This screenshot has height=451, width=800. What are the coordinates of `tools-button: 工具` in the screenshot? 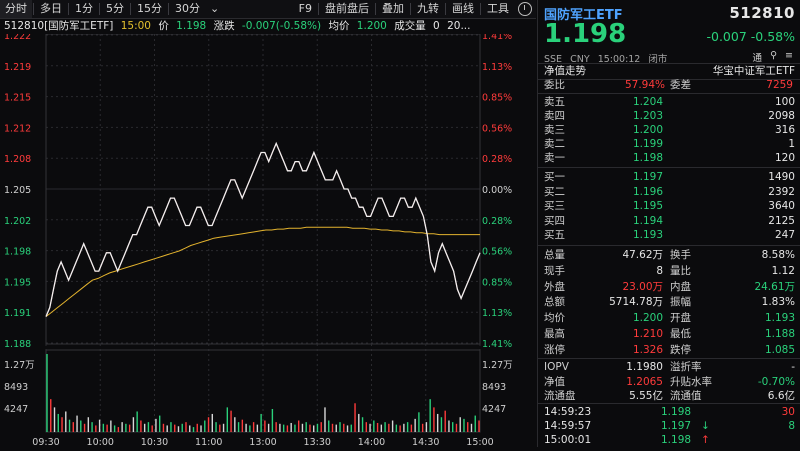 It's located at (498, 8).